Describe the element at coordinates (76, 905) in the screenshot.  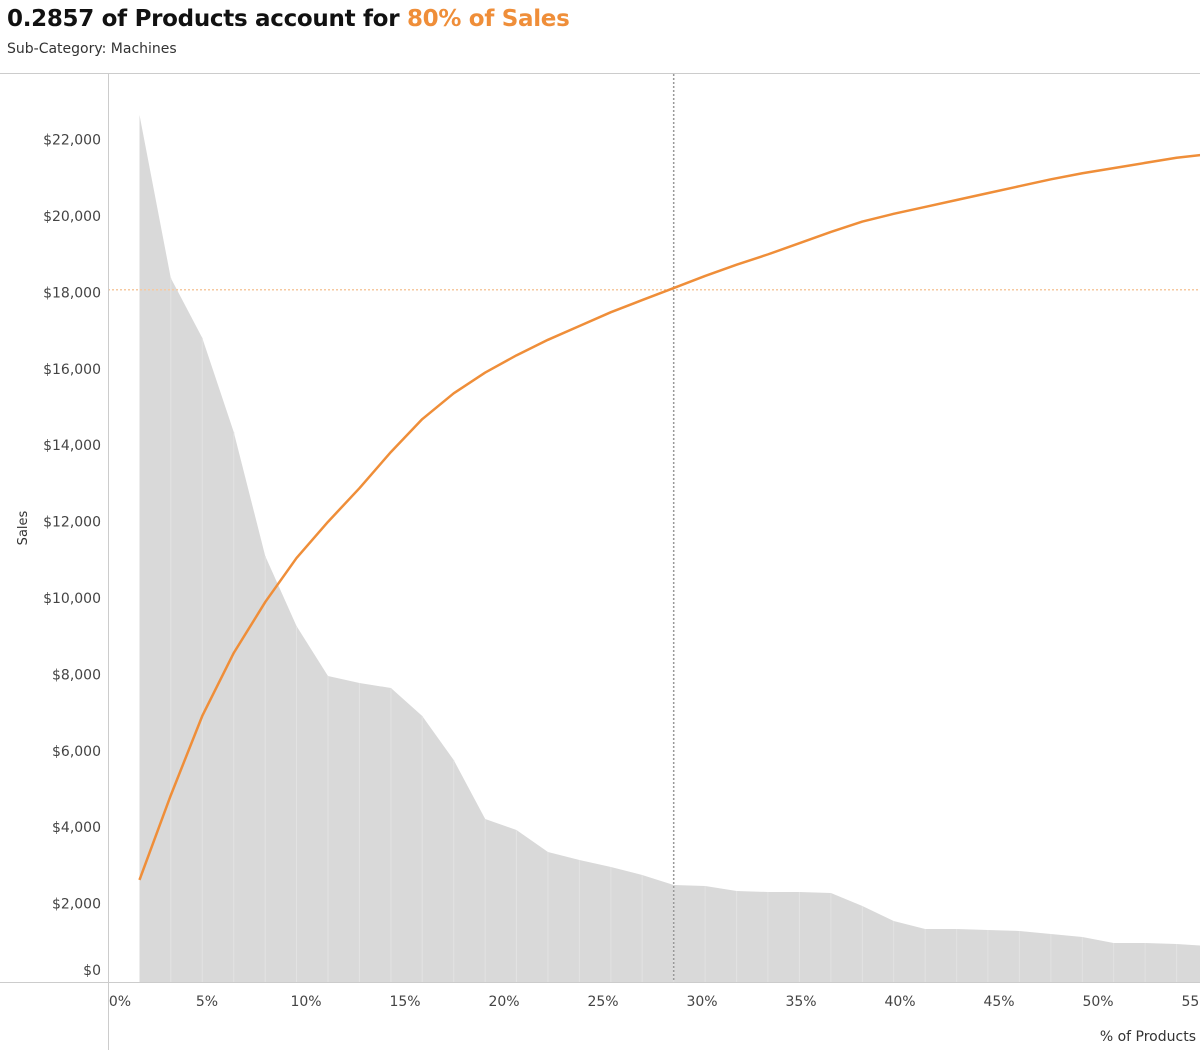
I see `y-tick-label: $2,000` at that location.